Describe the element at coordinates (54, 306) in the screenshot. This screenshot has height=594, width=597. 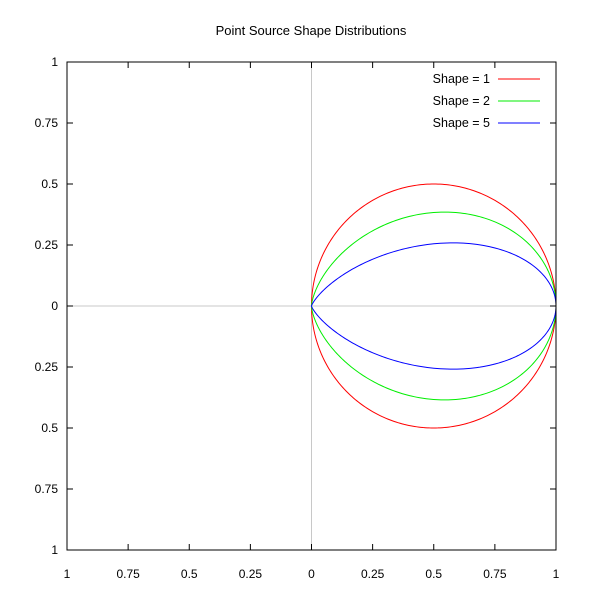
I see `y-tick-label: 0` at that location.